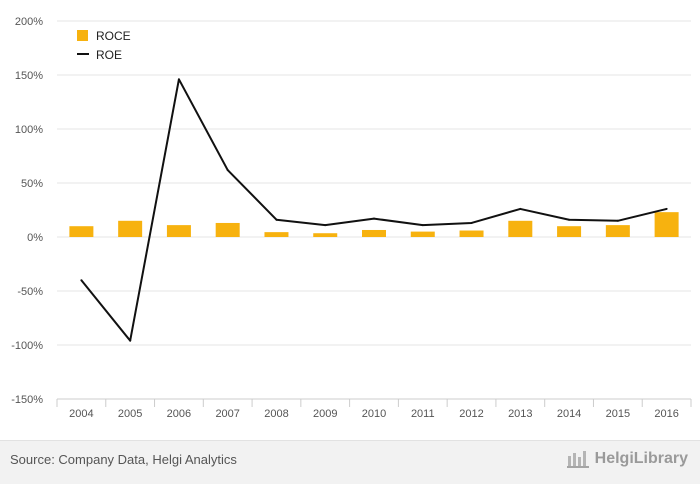 This screenshot has width=700, height=484. What do you see at coordinates (29, 130) in the screenshot?
I see `y-tick-label: 100%` at bounding box center [29, 130].